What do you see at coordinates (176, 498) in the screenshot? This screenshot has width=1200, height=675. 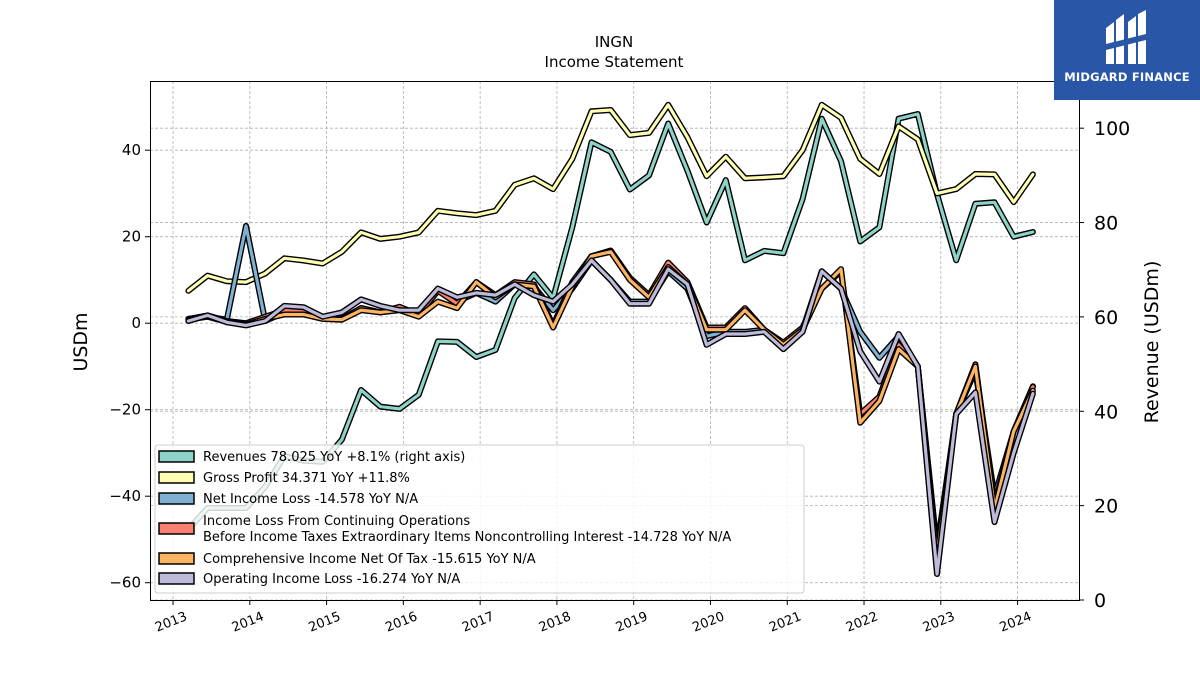 I see `legend-swatch-net-income-loss` at bounding box center [176, 498].